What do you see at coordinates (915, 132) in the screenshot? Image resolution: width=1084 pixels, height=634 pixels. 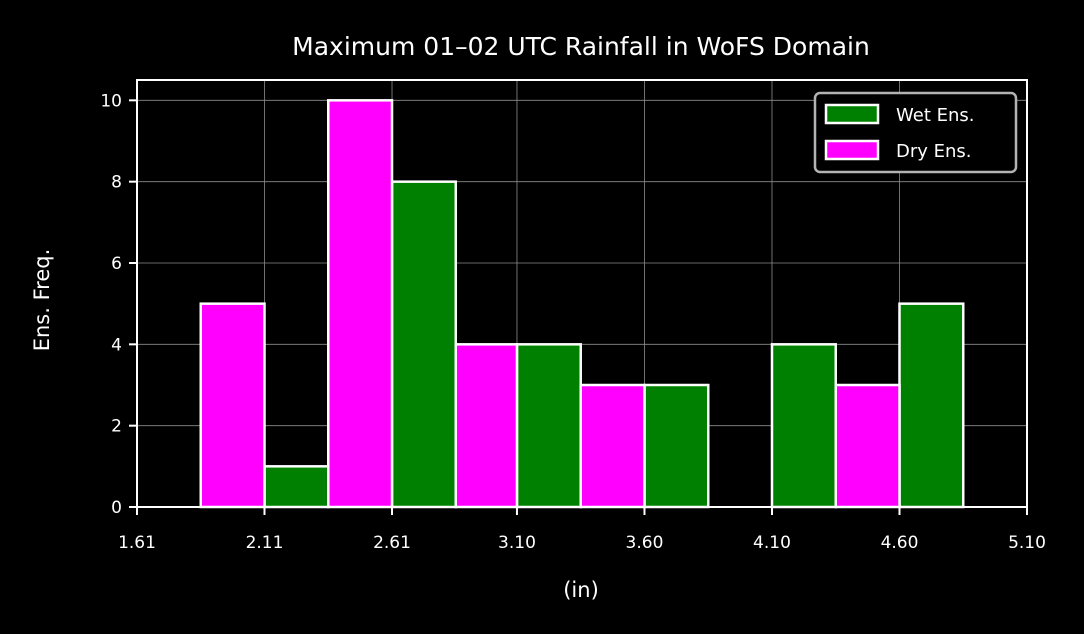 I see `legend: Wet Ens. Dry Ens.` at bounding box center [915, 132].